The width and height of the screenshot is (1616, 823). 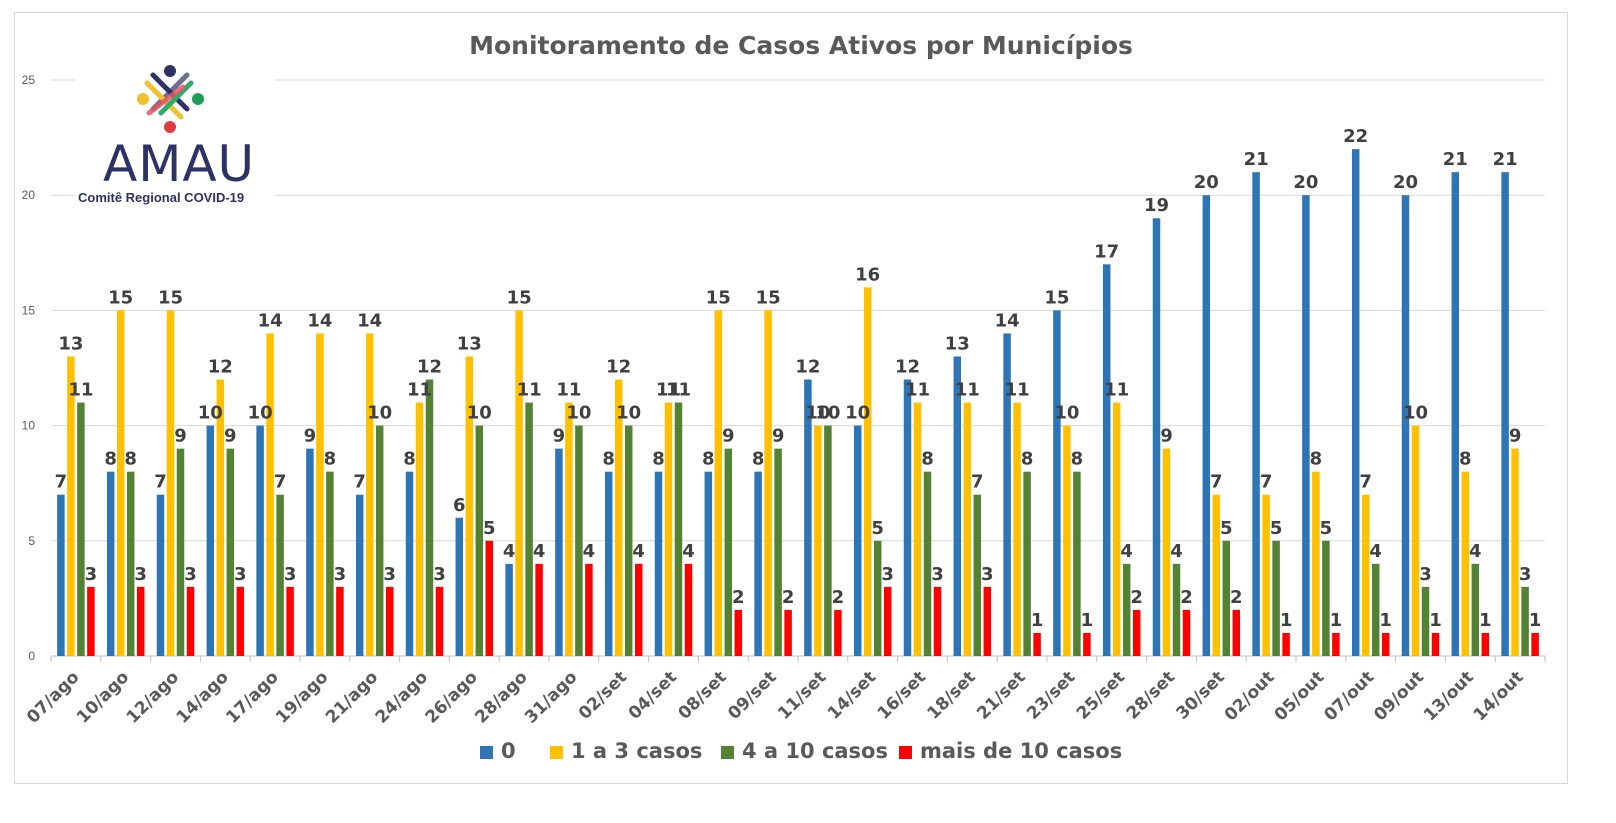 What do you see at coordinates (170, 99) in the screenshot?
I see `people-icon` at bounding box center [170, 99].